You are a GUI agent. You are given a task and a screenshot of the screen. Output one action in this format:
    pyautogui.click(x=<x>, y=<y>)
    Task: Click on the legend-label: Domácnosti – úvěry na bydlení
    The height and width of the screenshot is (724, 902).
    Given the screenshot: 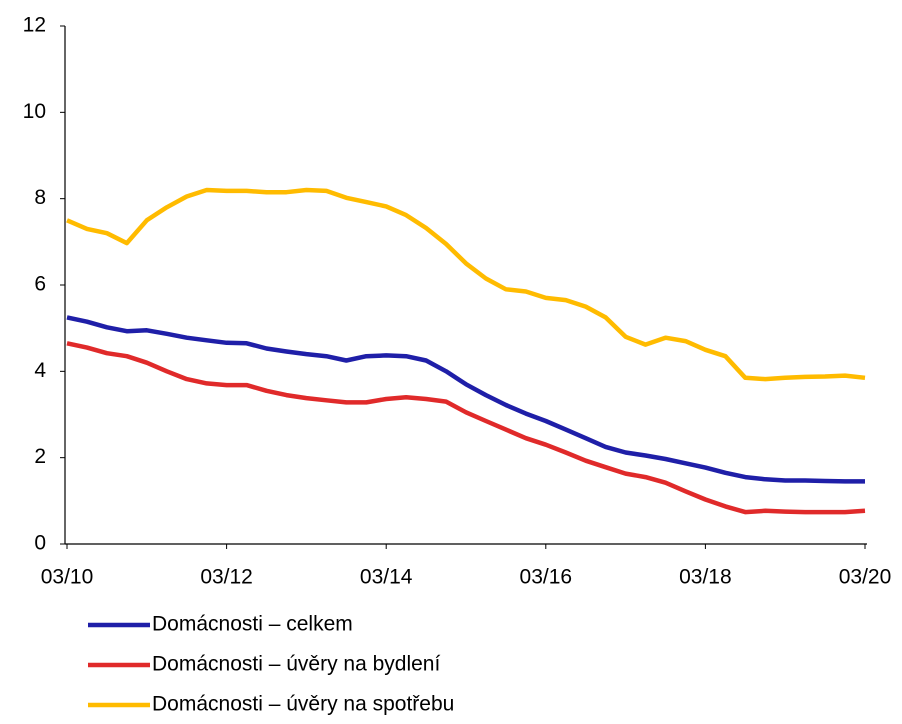 What is the action you would take?
    pyautogui.click(x=296, y=664)
    